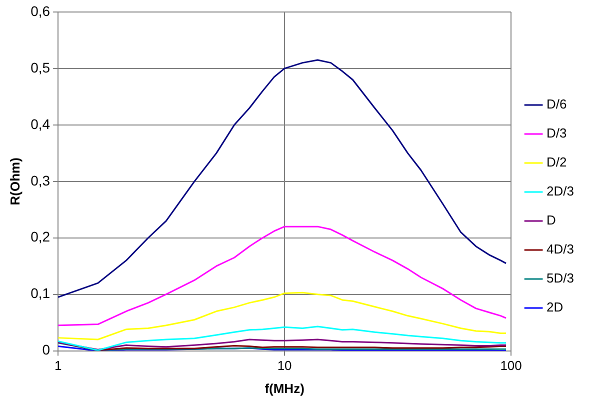 The image size is (594, 405). Describe the element at coordinates (284, 388) in the screenshot. I see `x-axis-title: f(MHz)` at that location.